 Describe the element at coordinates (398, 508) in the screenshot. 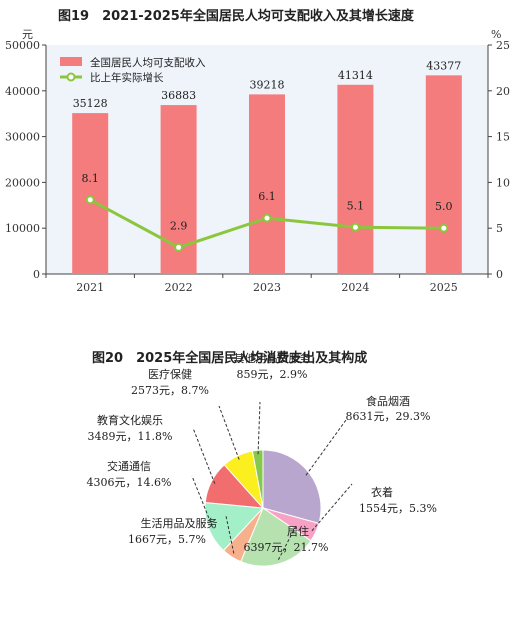

I see `pie-slice-value: 1554元，5.3%` at that location.